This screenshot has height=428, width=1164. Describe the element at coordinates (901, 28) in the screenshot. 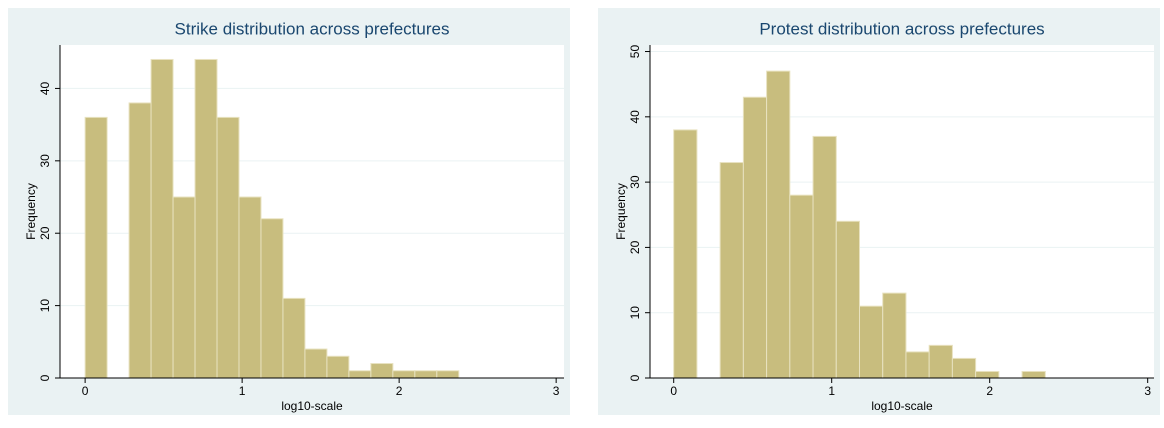

I see `chart-title: Protest distribution across prefectures` at that location.